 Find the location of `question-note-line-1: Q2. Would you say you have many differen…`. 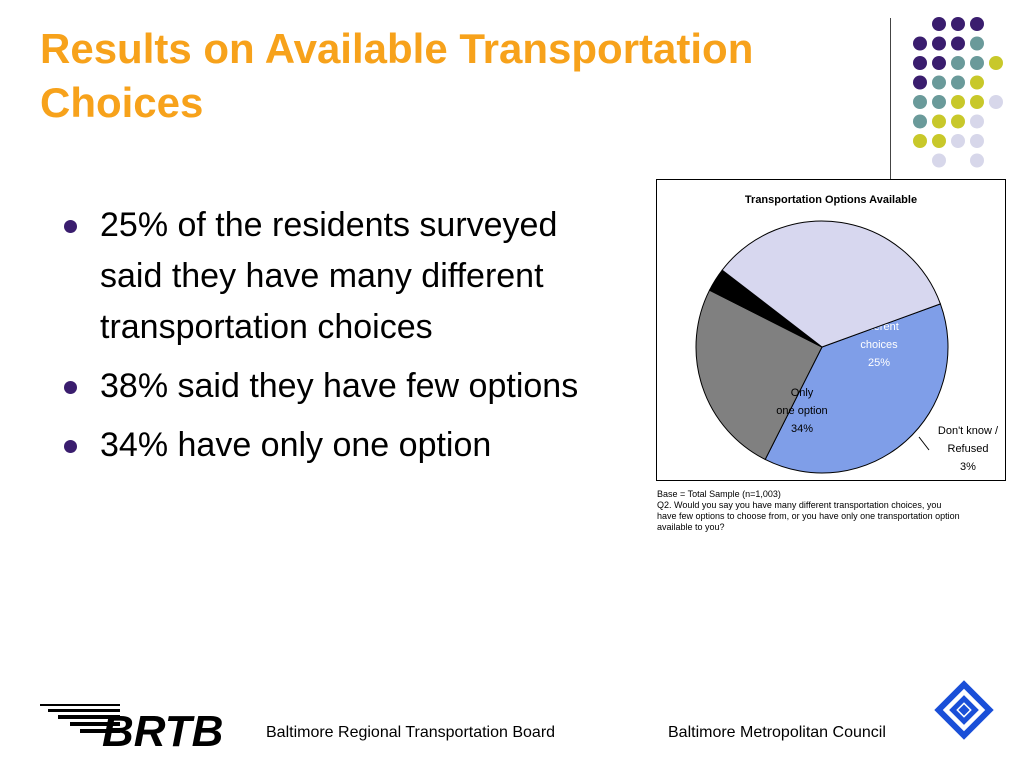

question-note-line-1: Q2. Would you say you have many differen… is located at coordinates (799, 505).